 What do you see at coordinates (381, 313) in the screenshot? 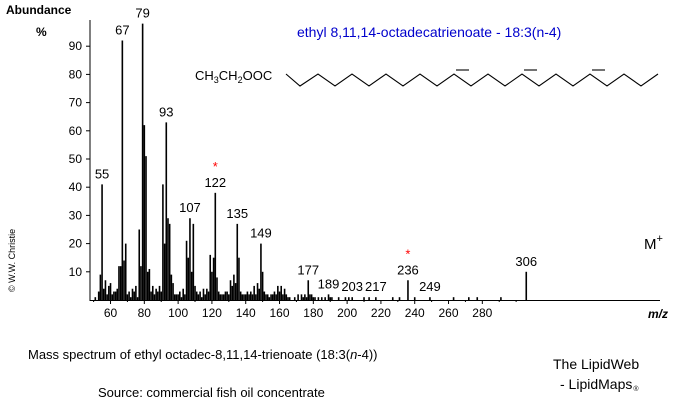
I see `x-tick-label: 220` at bounding box center [381, 313].